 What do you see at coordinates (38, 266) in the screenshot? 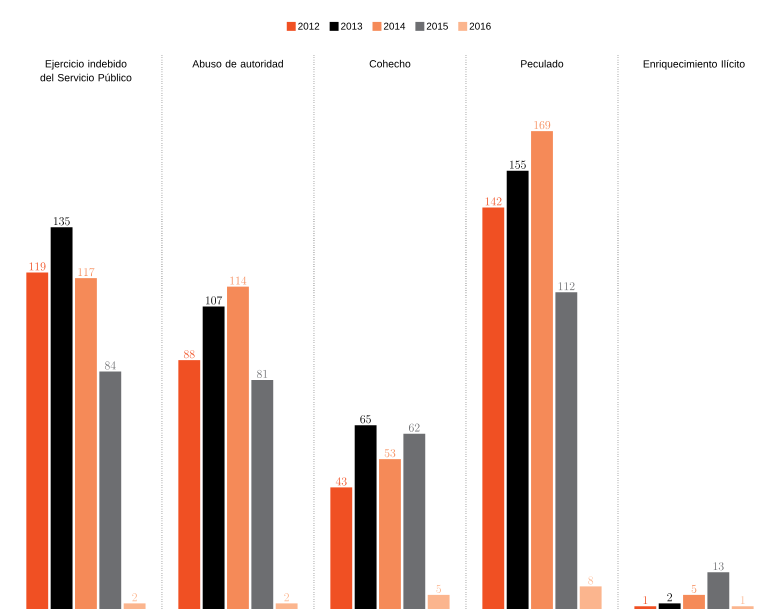
I see `data-label: 119` at bounding box center [38, 266].